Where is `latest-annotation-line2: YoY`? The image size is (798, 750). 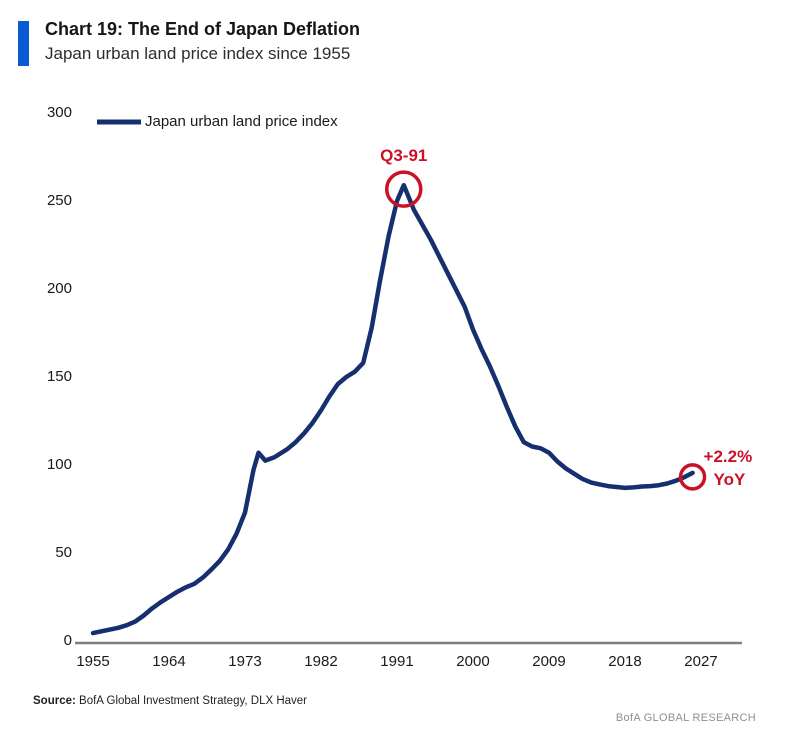
latest-annotation-line2: YoY is located at coordinates (729, 479).